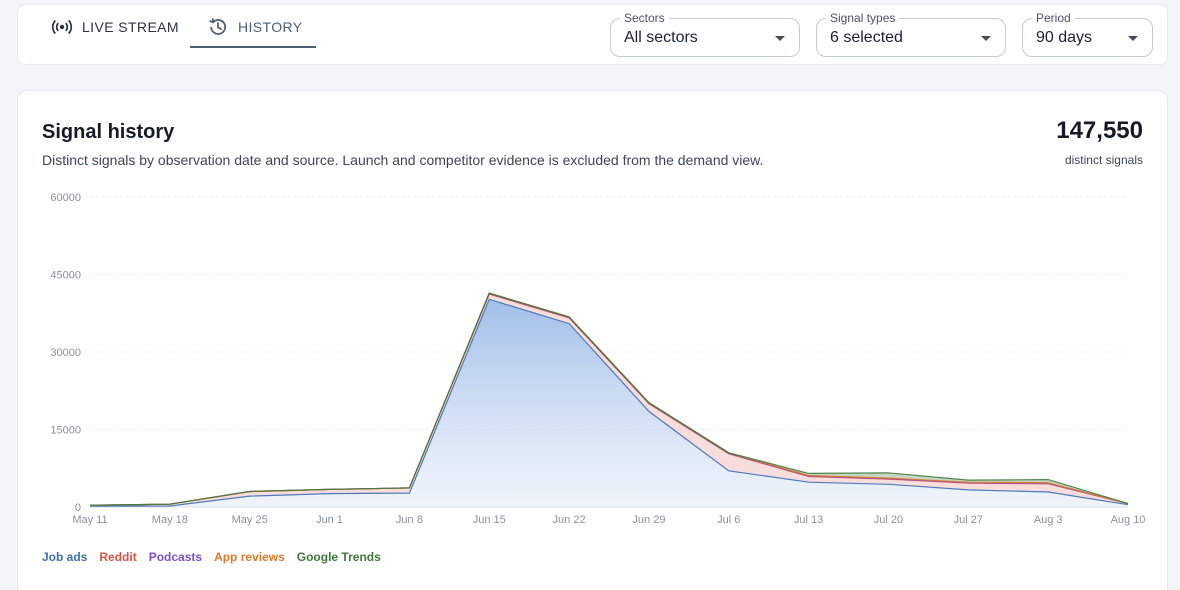 The height and width of the screenshot is (590, 1180). Describe the element at coordinates (705, 34) in the screenshot. I see `sectors-select: Sectors All sectors` at that location.